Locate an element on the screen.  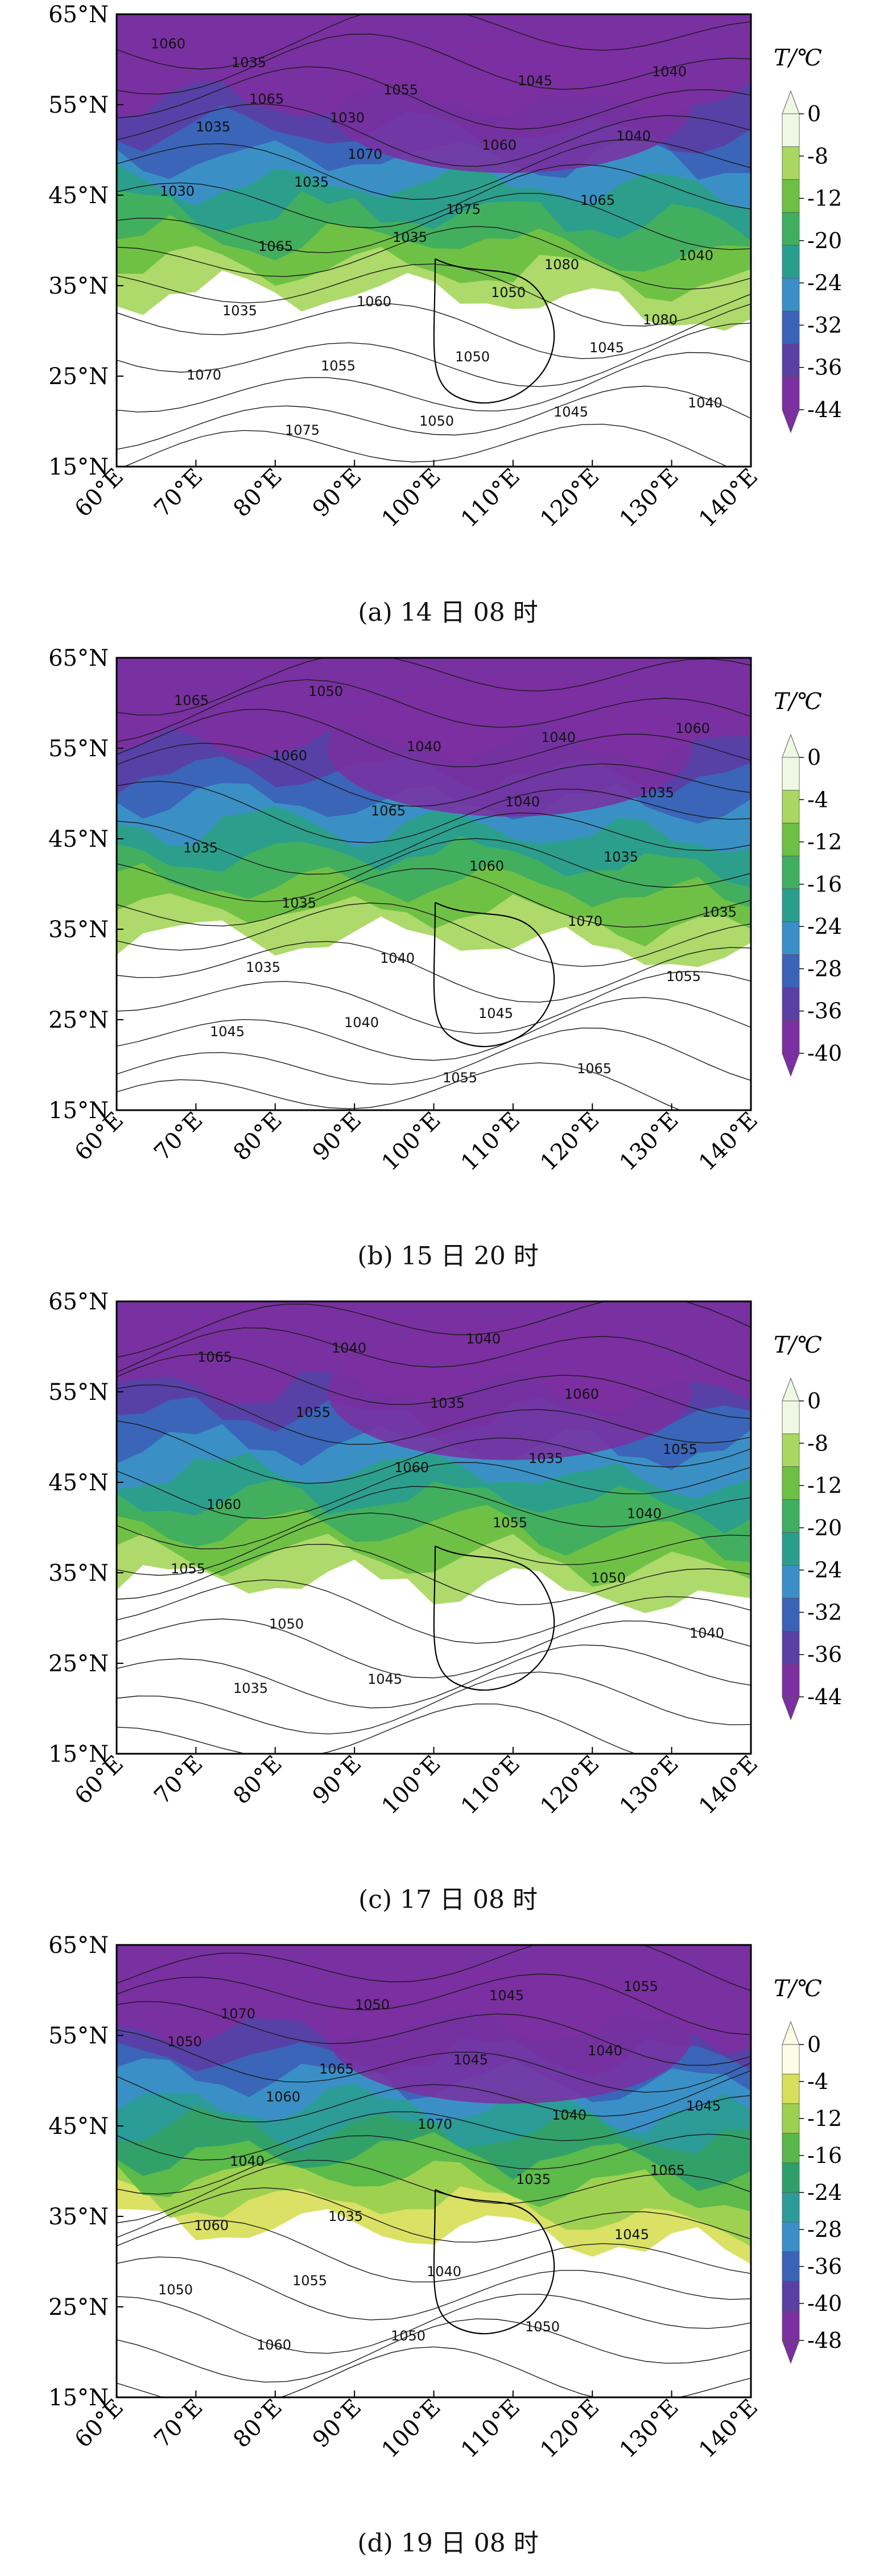
colorbar-tick-label: -4 is located at coordinates (817, 799).